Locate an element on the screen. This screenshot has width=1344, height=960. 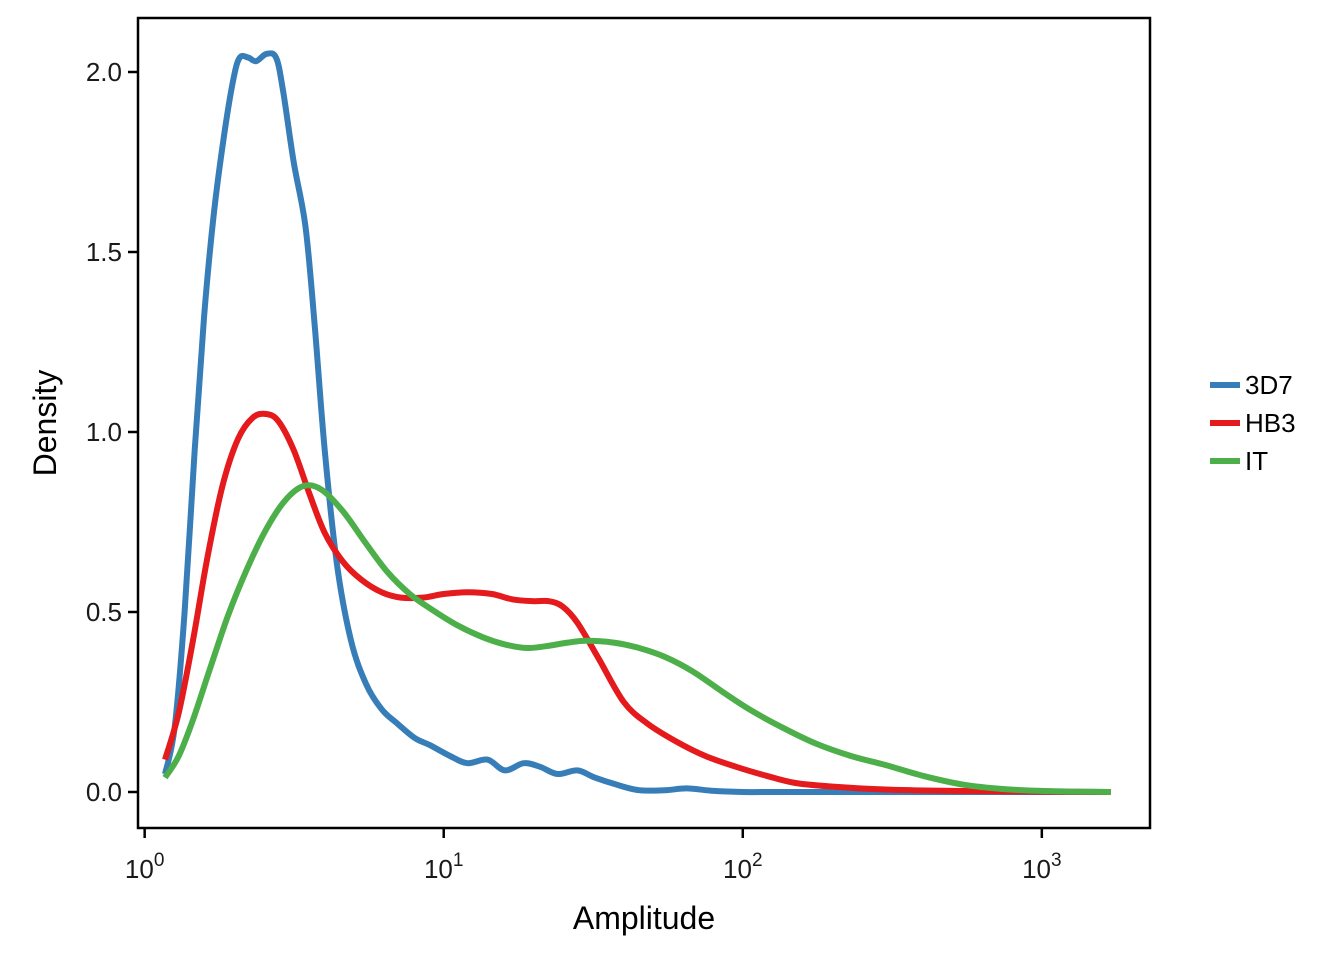
x-tick-label: 10¹ is located at coordinates (444, 867).